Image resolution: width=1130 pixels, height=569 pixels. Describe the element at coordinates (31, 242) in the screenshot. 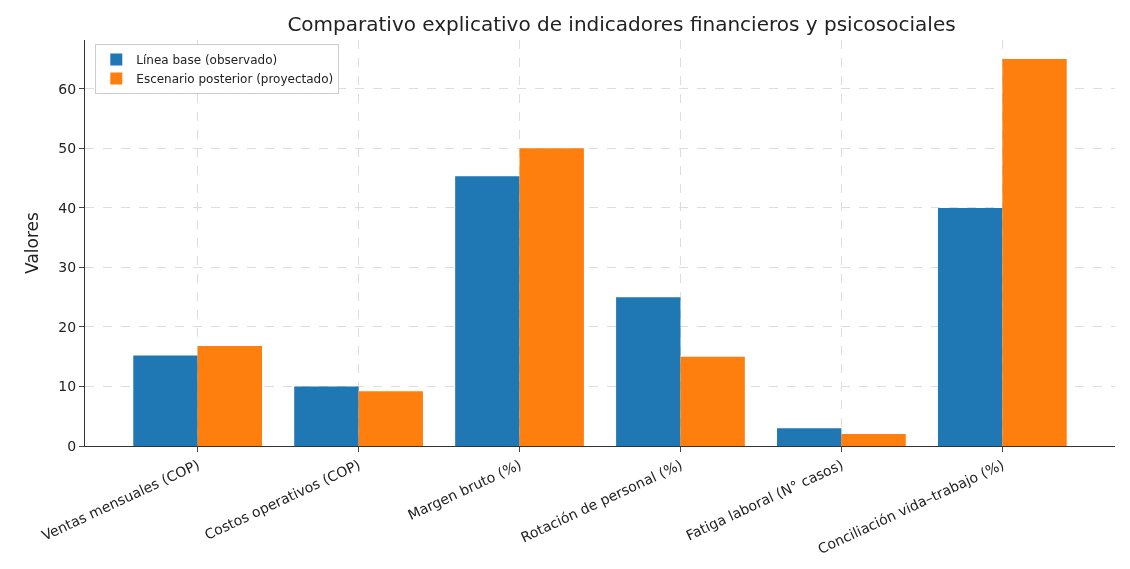

I see `y-axis-title: Valores` at that location.